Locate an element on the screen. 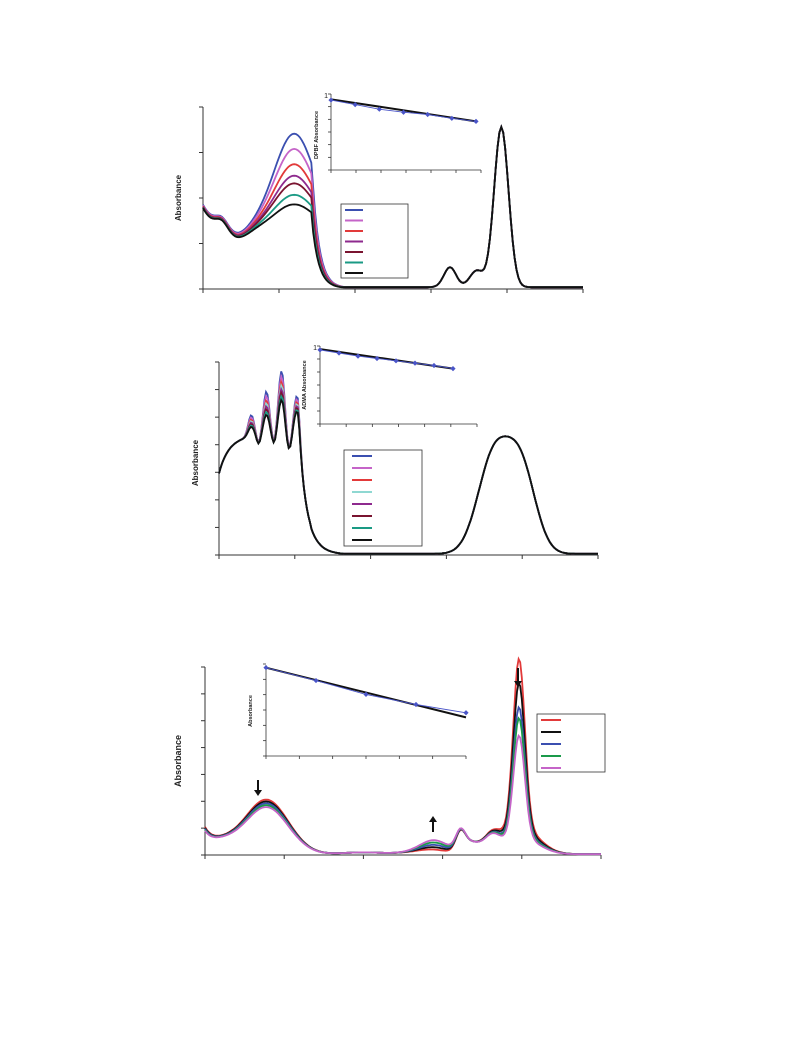  chart-2: Absorbance 1 ADMA Absorbance is located at coordinates (395, 452).